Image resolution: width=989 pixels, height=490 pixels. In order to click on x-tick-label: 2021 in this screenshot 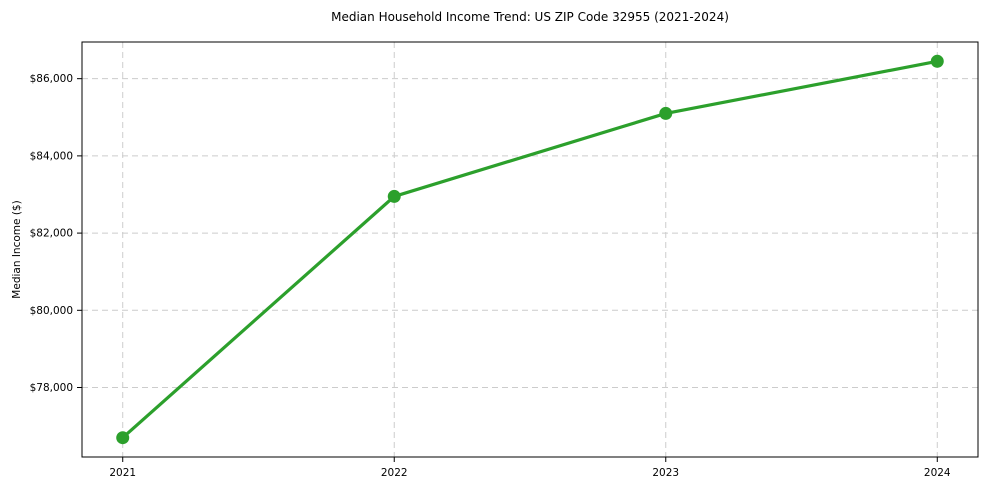, I will do `click(122, 473)`.